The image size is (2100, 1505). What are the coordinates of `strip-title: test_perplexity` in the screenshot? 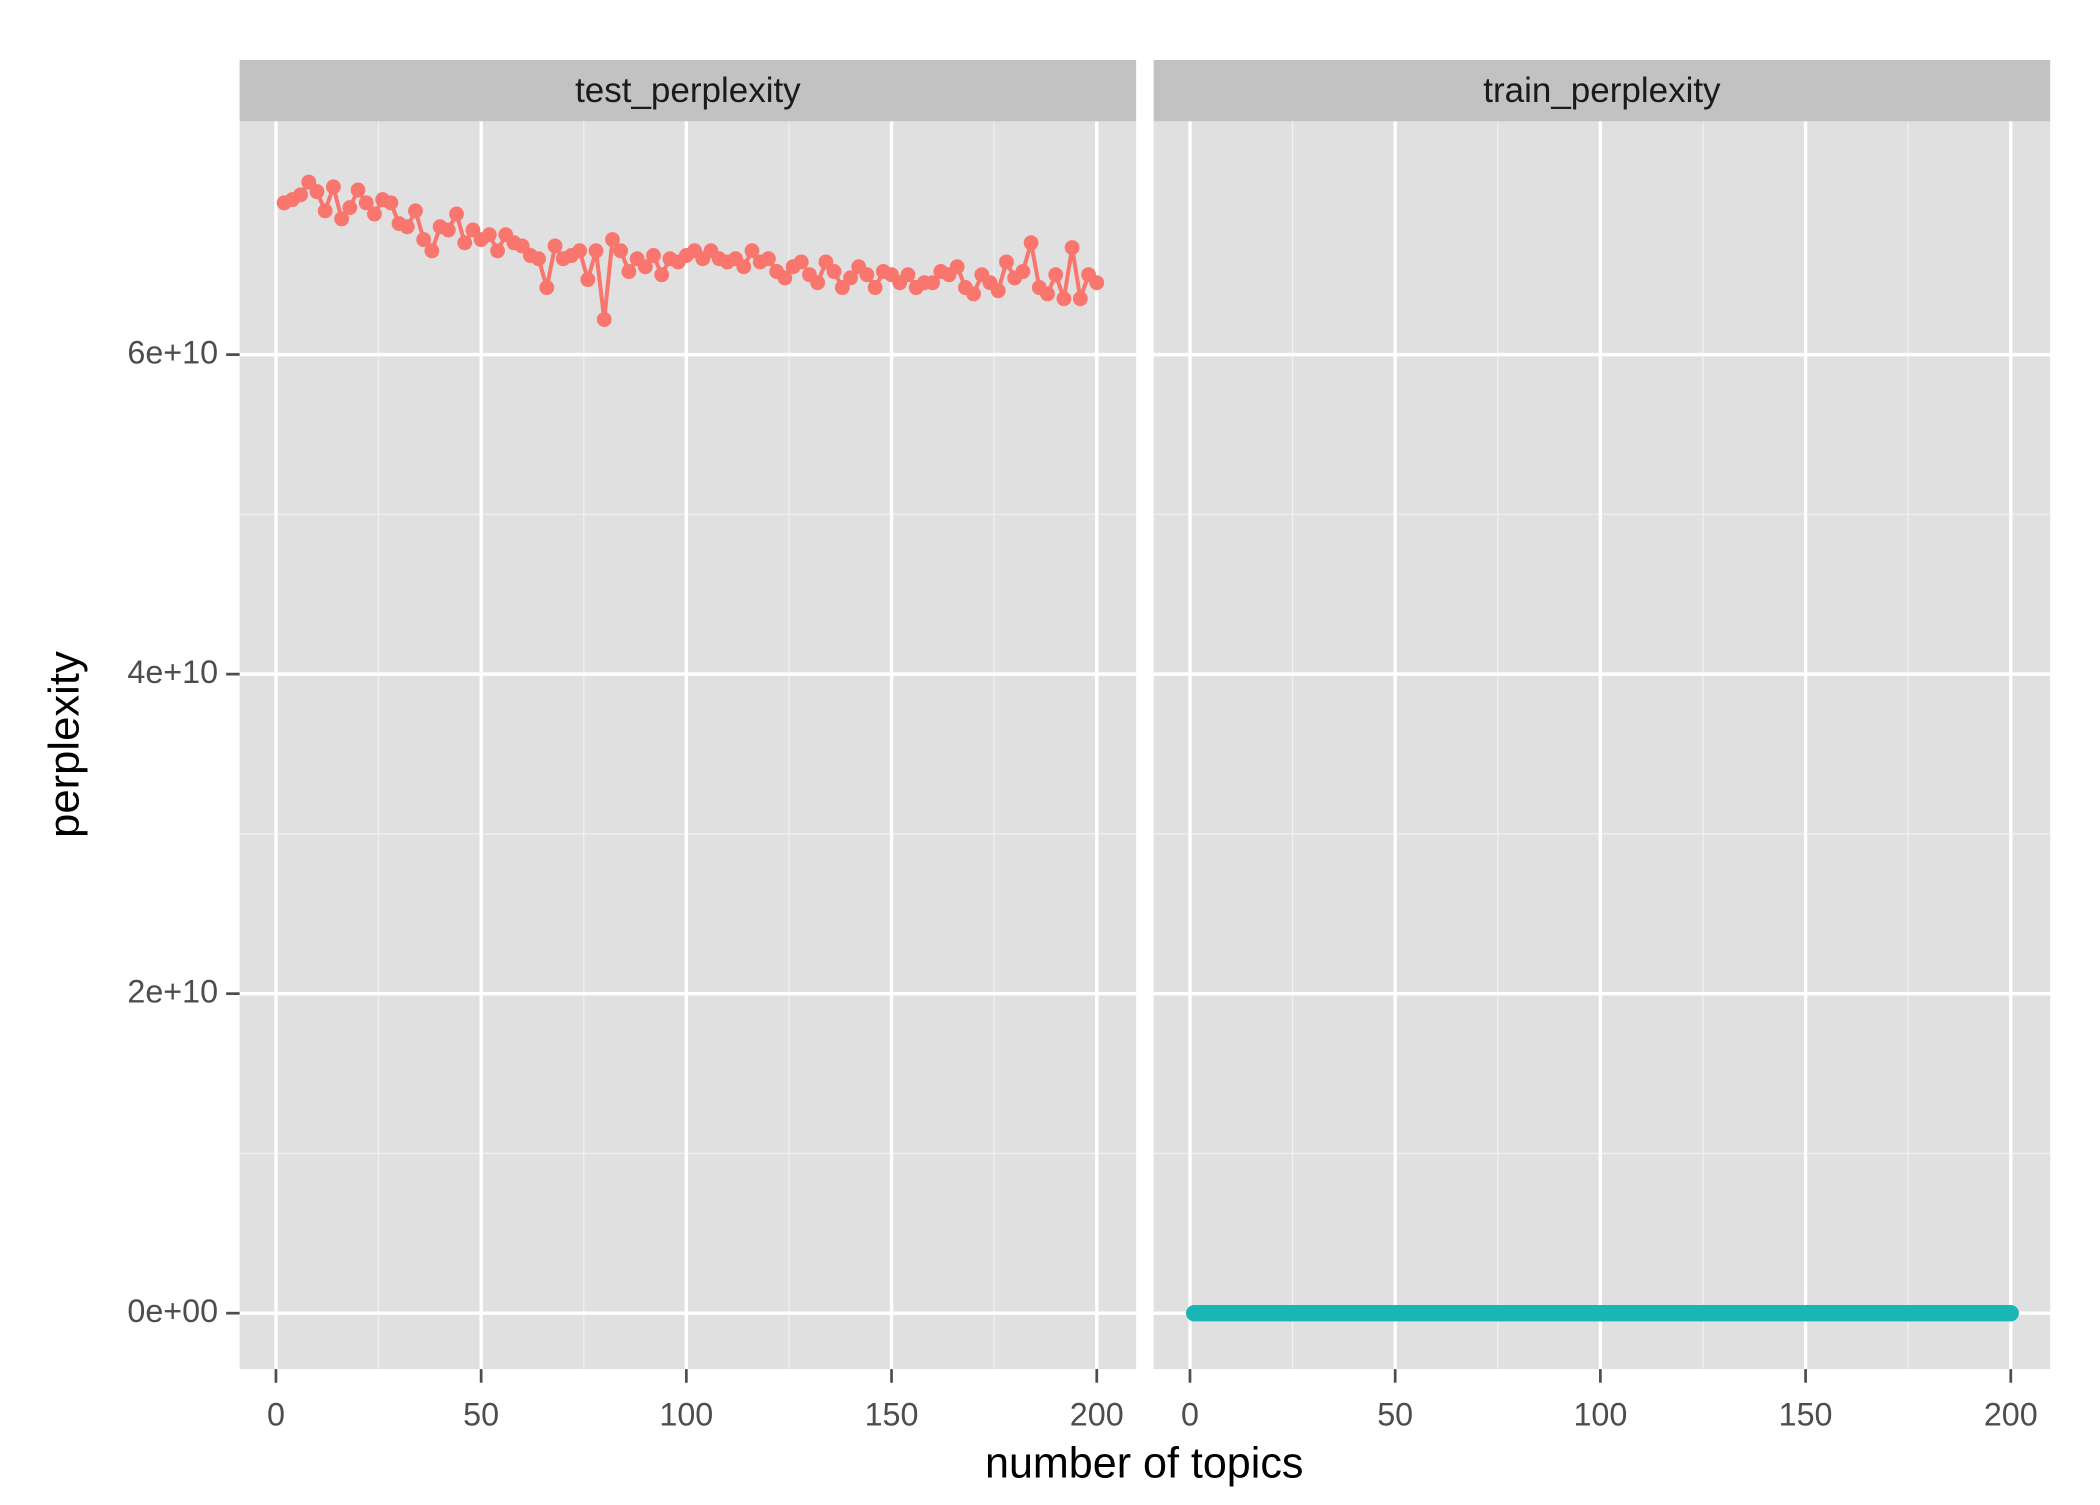 It's located at (688, 90).